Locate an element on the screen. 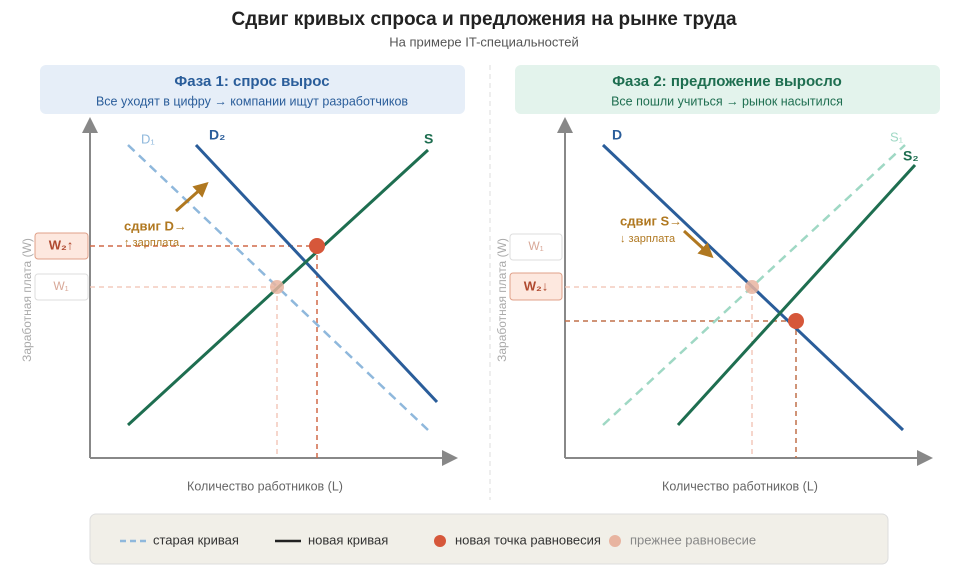 The image size is (968, 577). curve-label: D is located at coordinates (617, 135).